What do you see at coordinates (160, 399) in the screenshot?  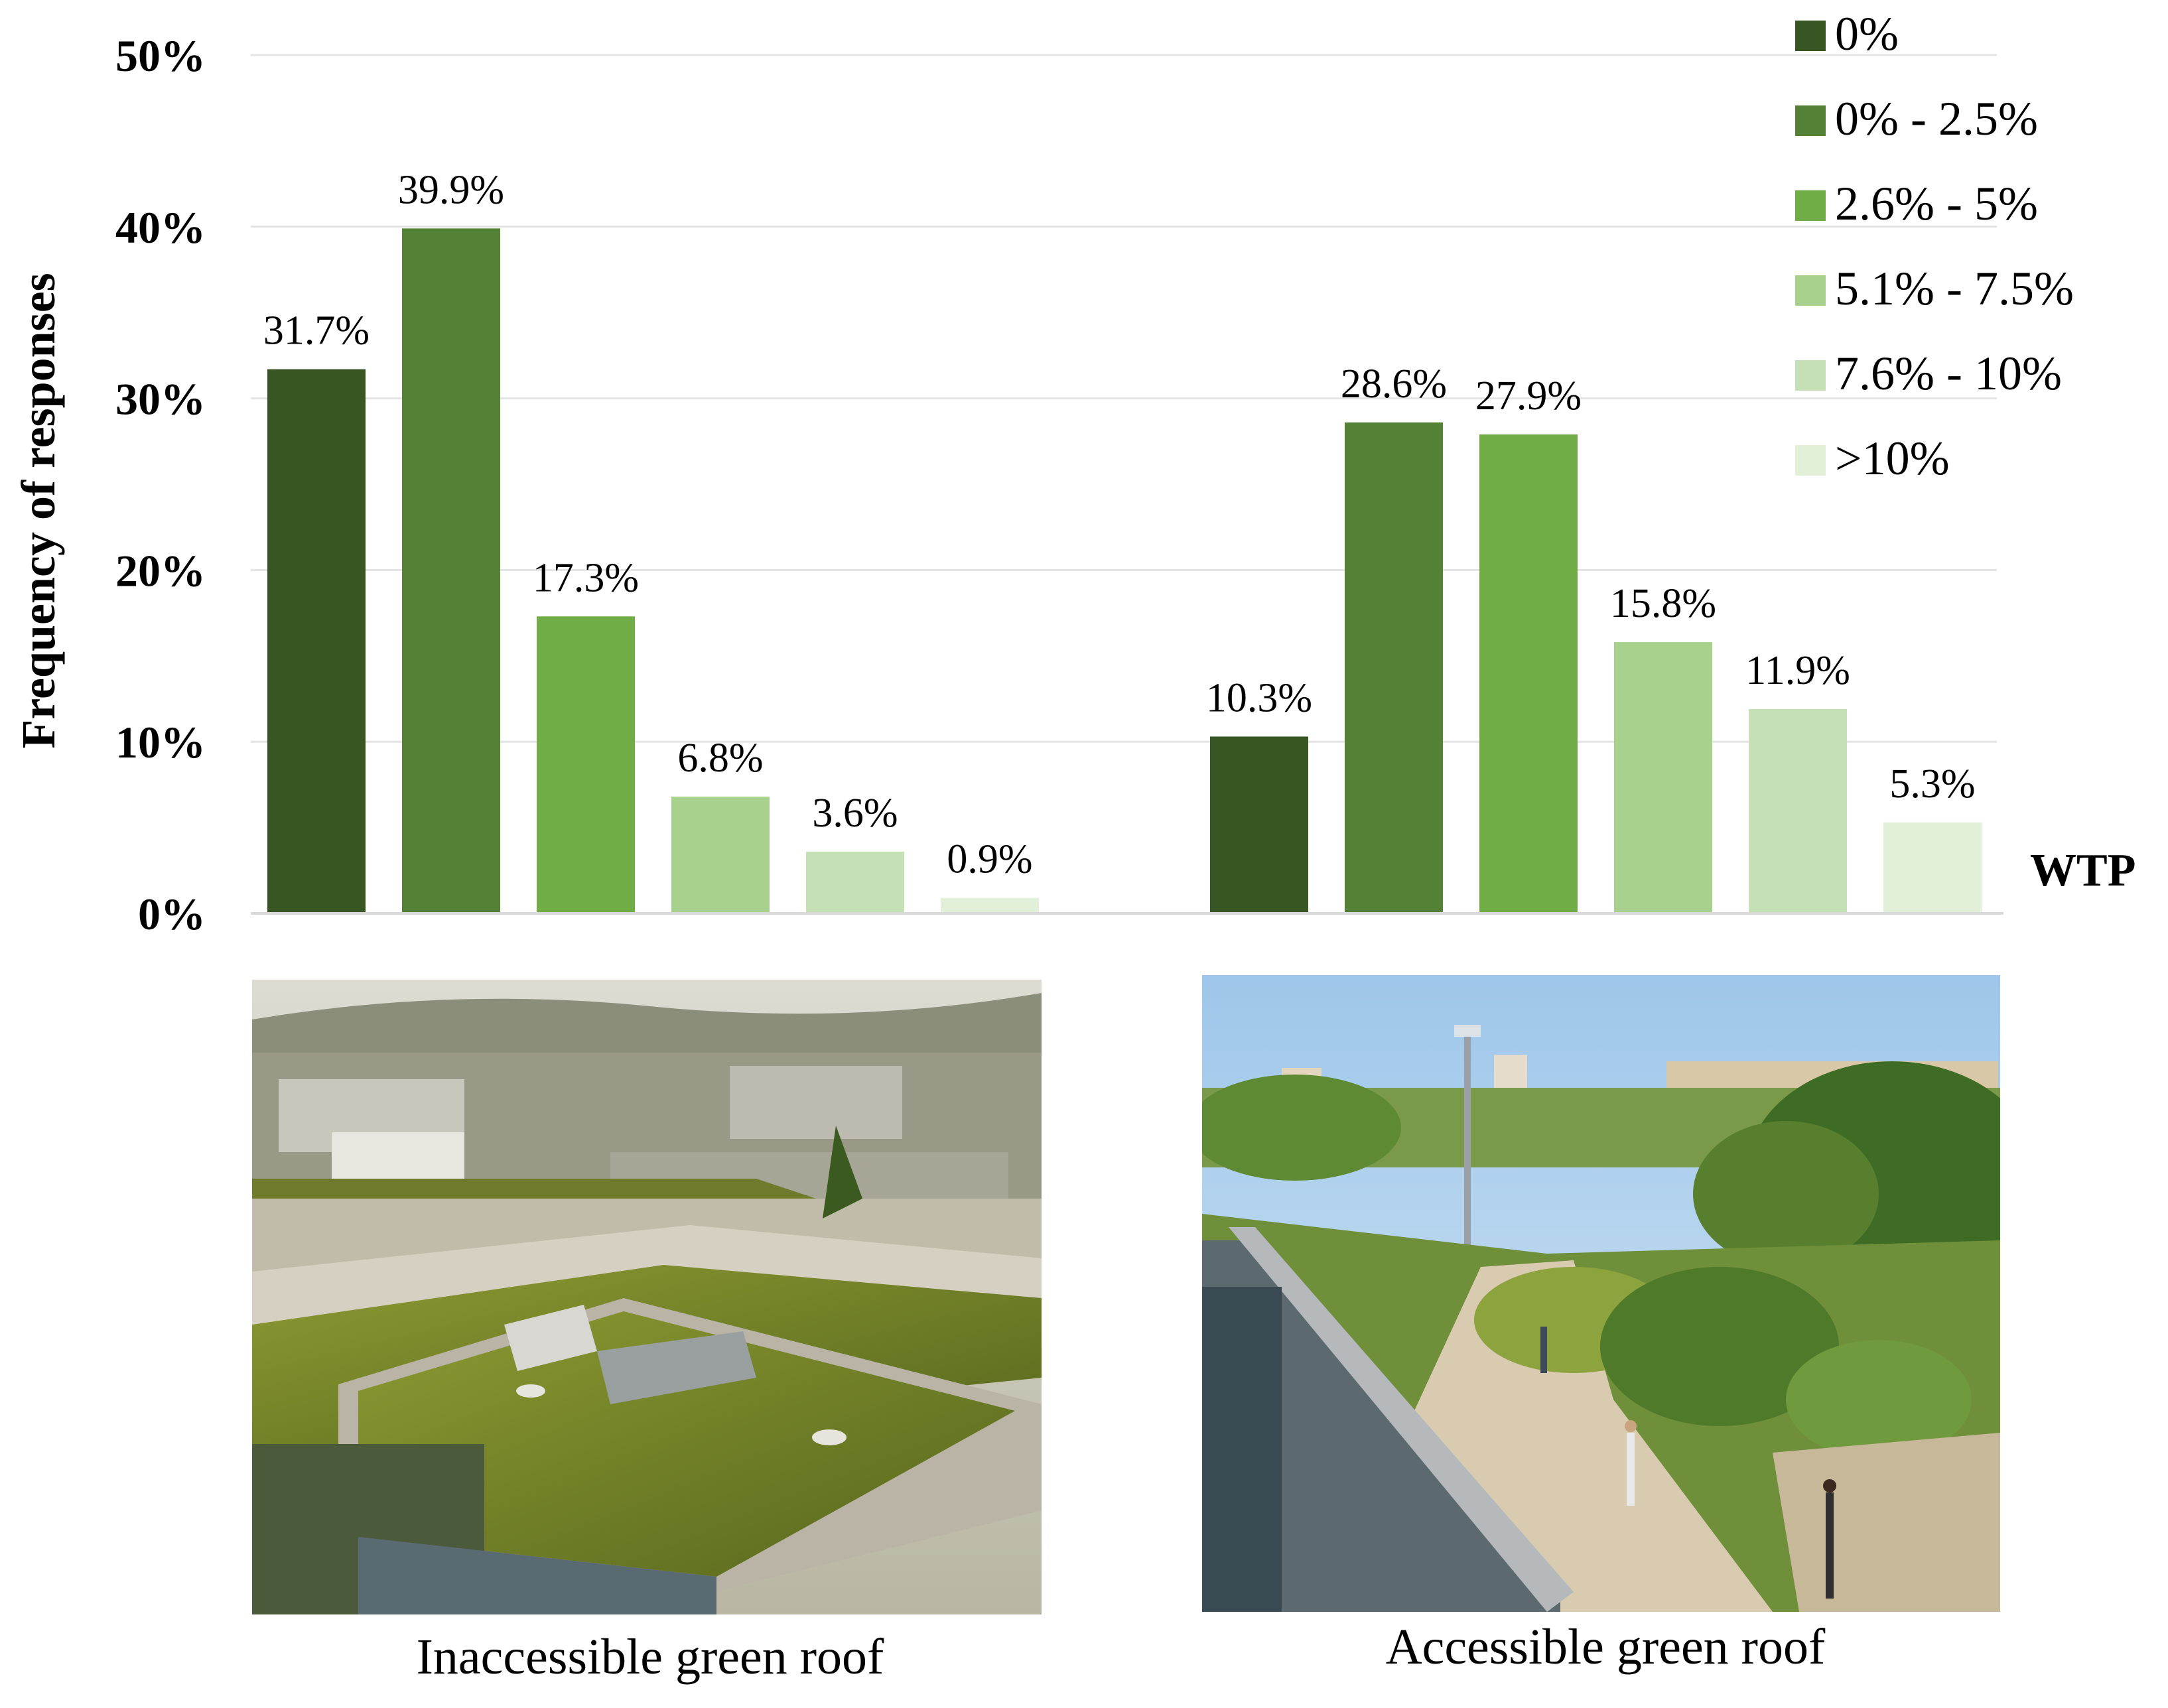 I see `y-tick-label: 30%` at bounding box center [160, 399].